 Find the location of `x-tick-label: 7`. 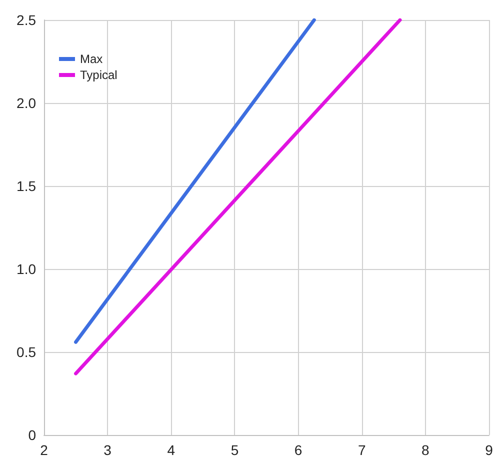

x-tick-label: 7 is located at coordinates (362, 450).